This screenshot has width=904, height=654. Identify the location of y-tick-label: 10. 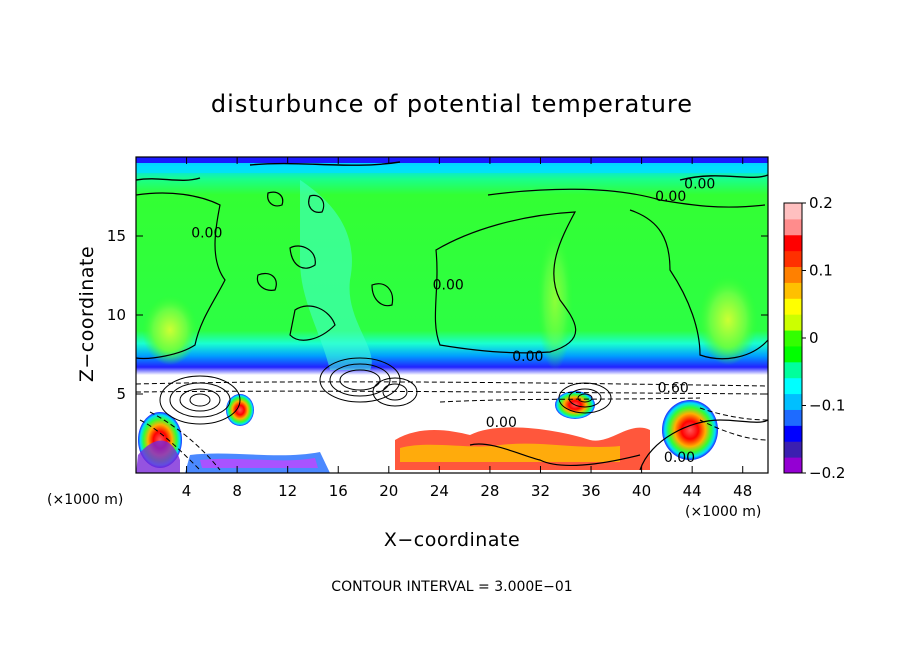
(116, 315).